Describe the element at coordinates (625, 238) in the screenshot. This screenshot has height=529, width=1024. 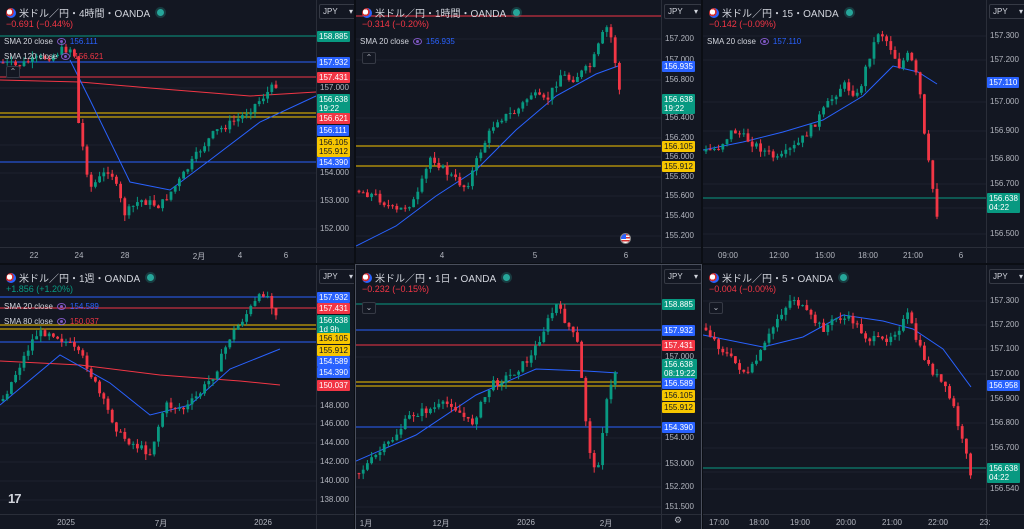
I see `us-event-flag-icon` at that location.